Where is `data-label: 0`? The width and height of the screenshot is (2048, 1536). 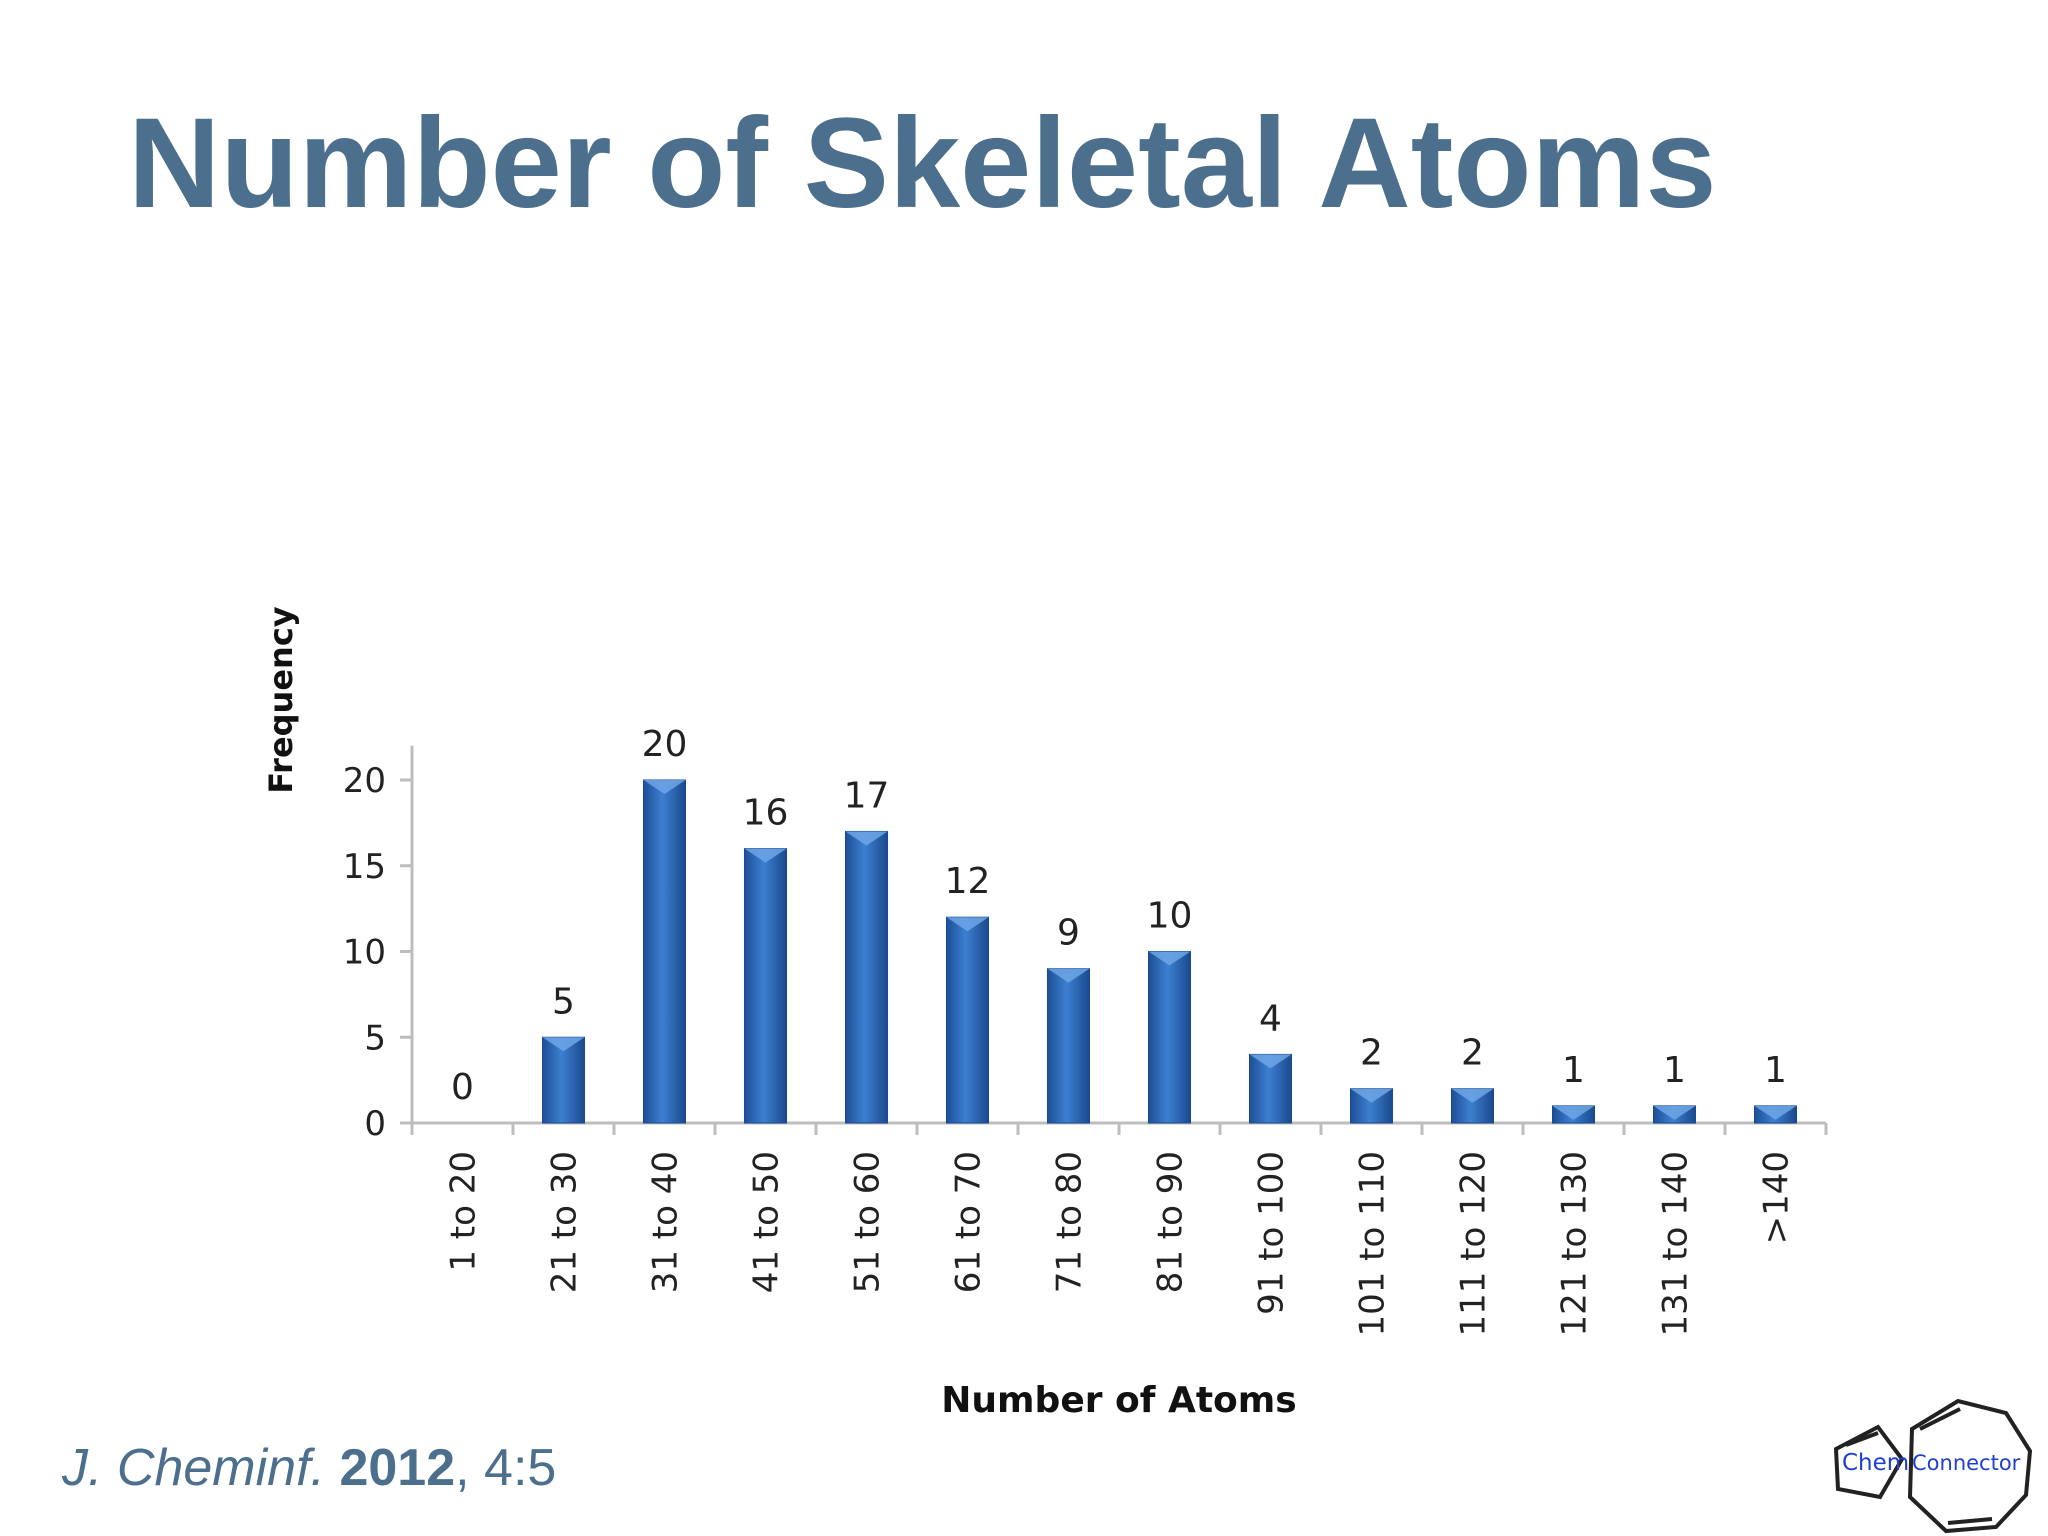
data-label: 0 is located at coordinates (462, 1087).